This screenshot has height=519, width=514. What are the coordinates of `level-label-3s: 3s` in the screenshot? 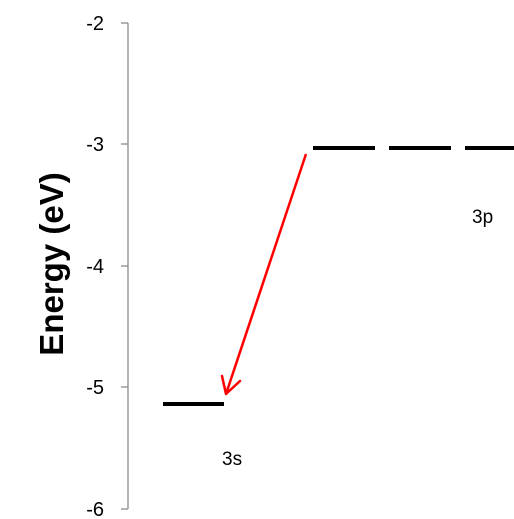 It's located at (232, 459).